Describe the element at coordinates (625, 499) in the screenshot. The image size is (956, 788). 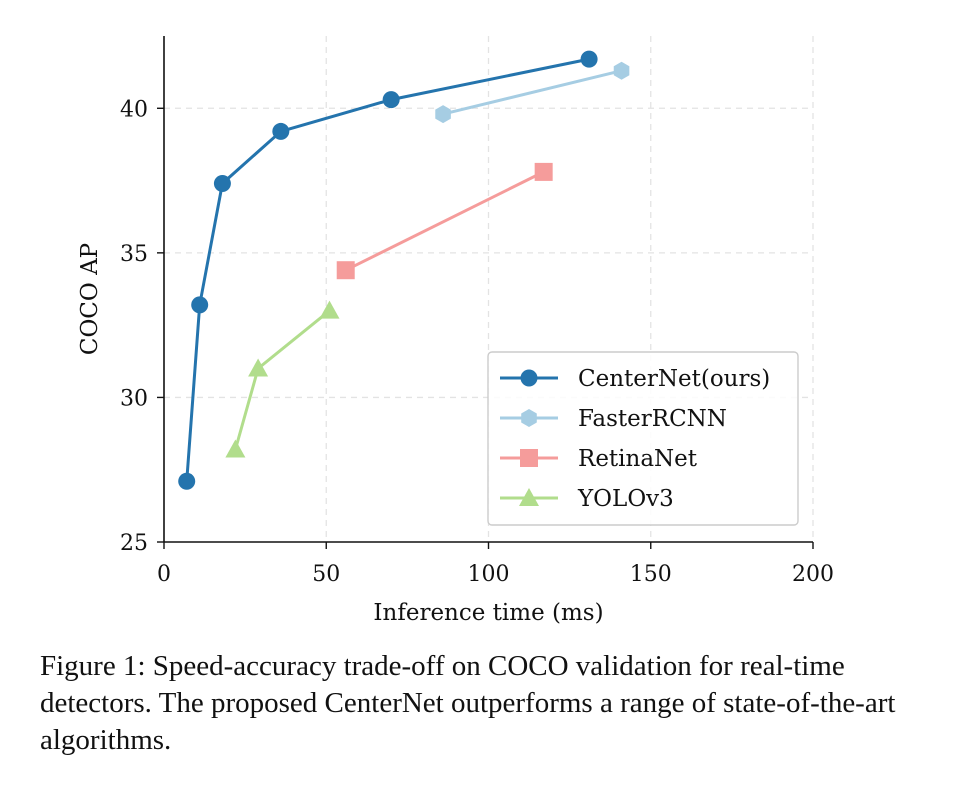
I see `legend-label: YOLOv3` at that location.